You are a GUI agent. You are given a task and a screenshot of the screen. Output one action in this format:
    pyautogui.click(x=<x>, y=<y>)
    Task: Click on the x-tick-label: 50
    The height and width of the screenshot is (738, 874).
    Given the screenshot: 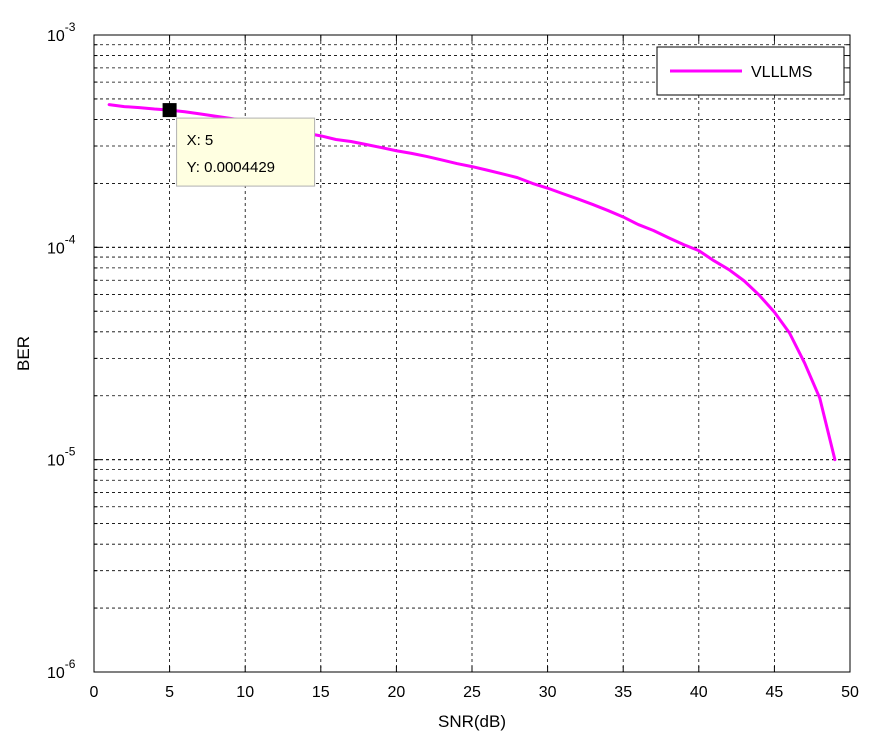 What is the action you would take?
    pyautogui.click(x=850, y=692)
    